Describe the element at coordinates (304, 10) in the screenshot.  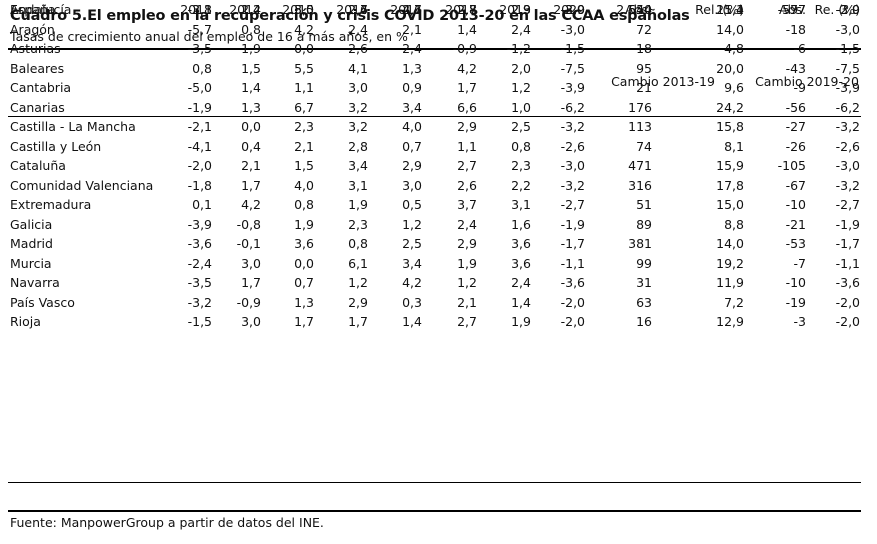
I see `value-cell: 5,0` at that location.